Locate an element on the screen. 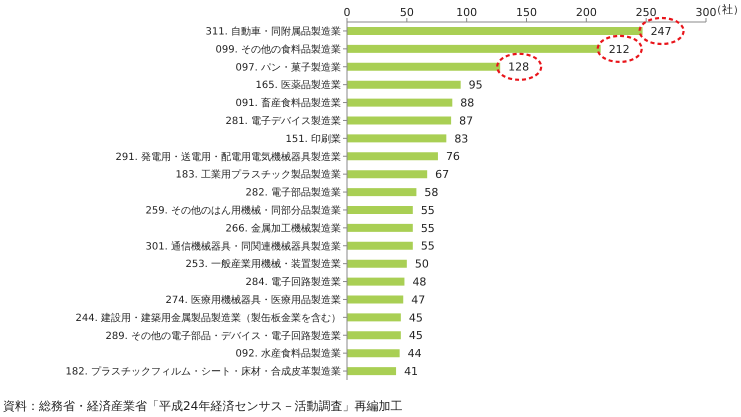  y-tick-label: 244. 建設用・建築用金属製品製造業（製缶板金業を含む） is located at coordinates (208, 318).